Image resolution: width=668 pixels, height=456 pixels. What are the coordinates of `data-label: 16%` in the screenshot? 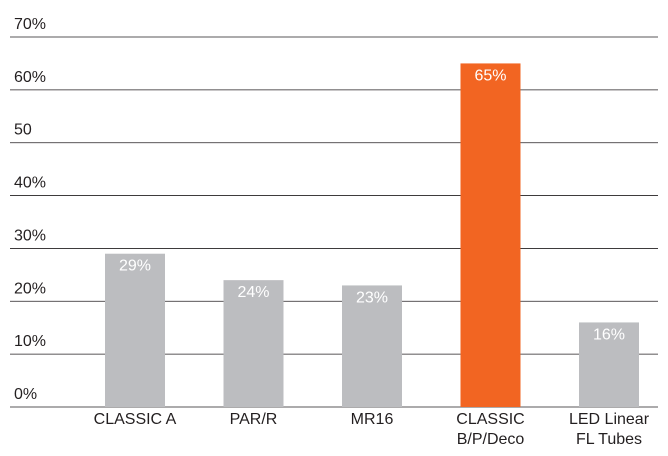 It's located at (609, 334).